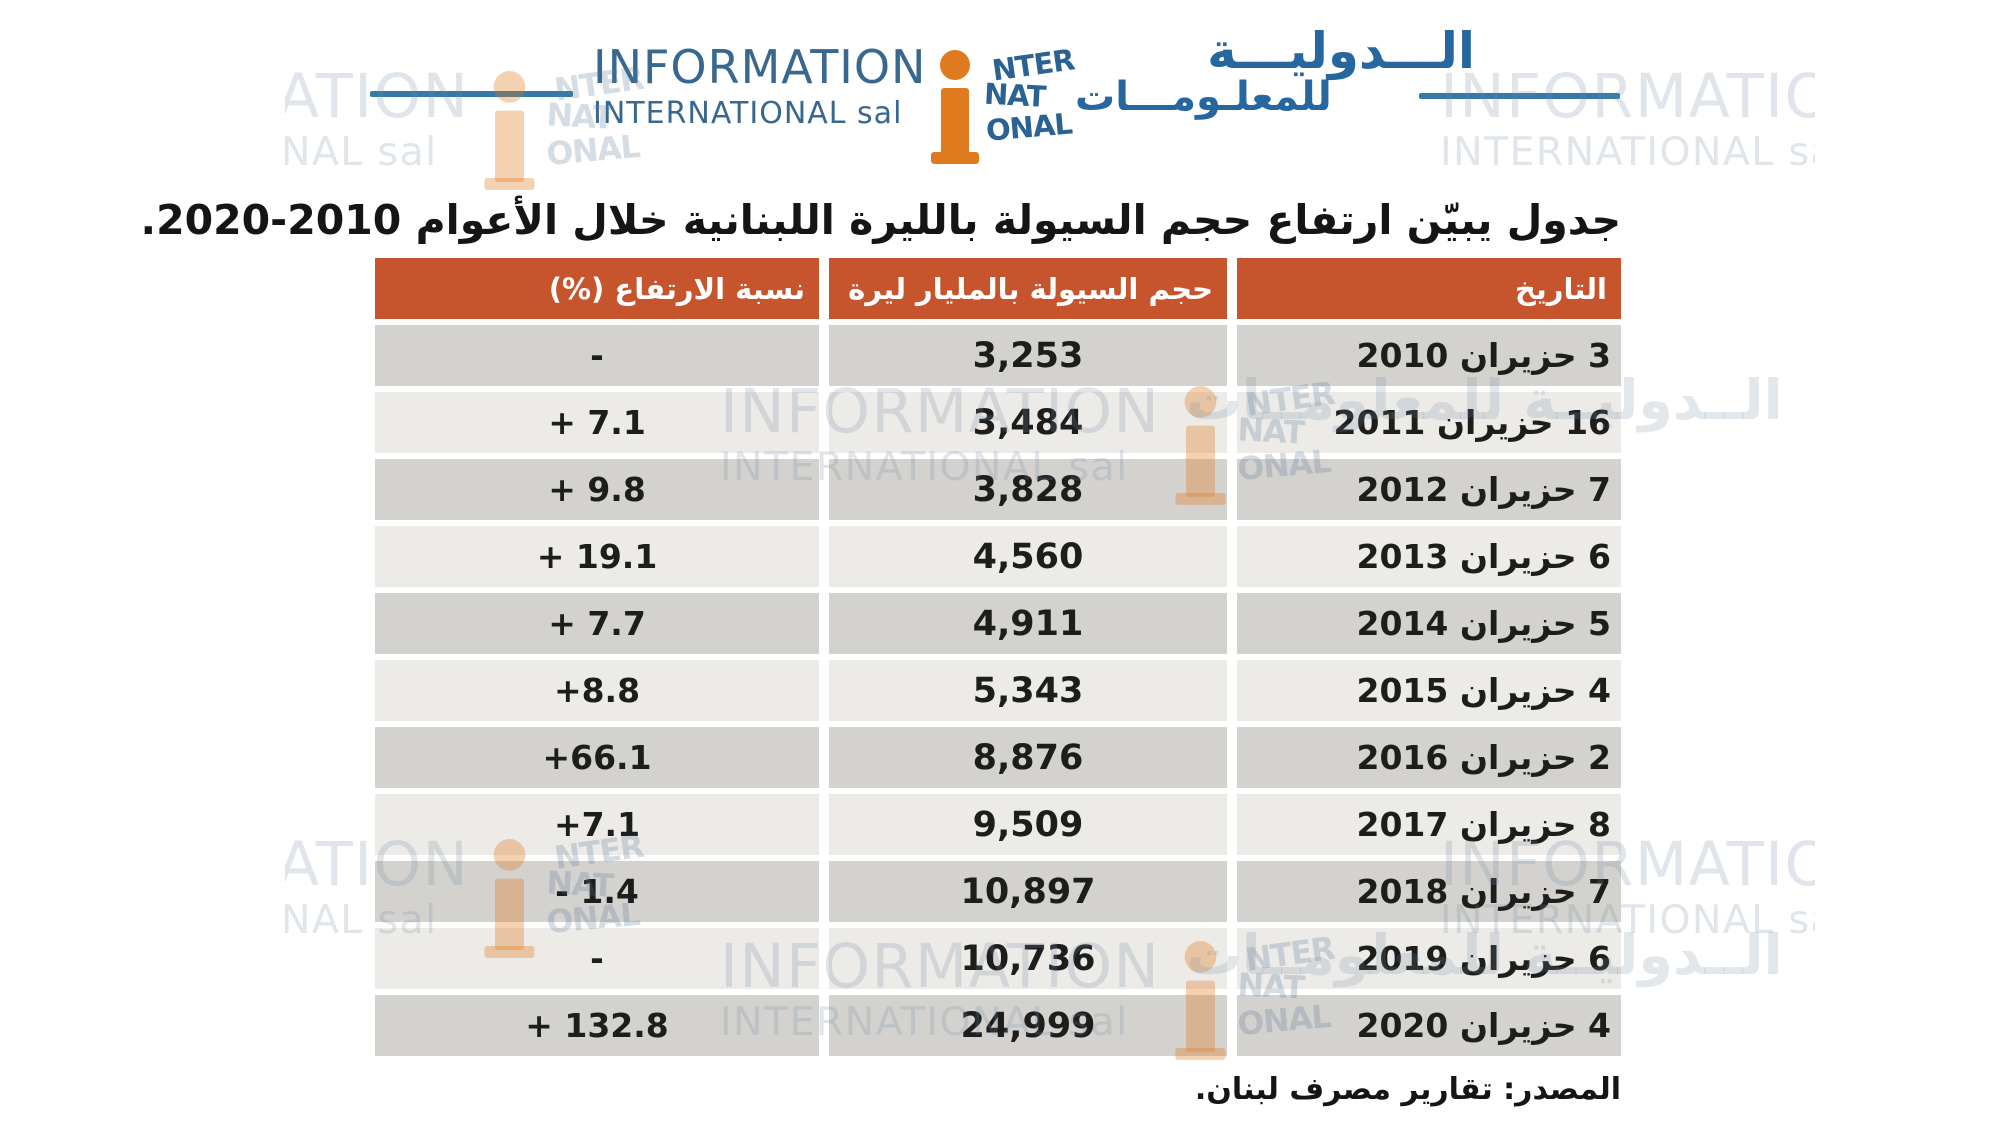 The image size is (2000, 1127). What do you see at coordinates (1203, 97) in the screenshot?
I see `brand-arabic-line2: للمعلـومـــات` at bounding box center [1203, 97].